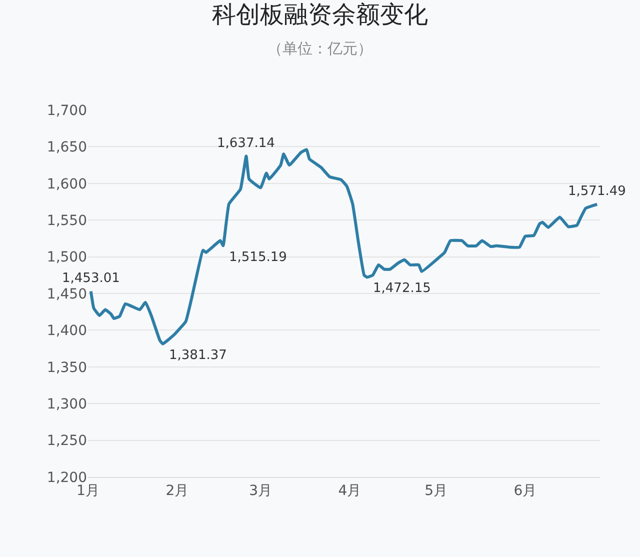 This screenshot has width=640, height=557. I want to click on annotation: 1,515.19, so click(258, 257).